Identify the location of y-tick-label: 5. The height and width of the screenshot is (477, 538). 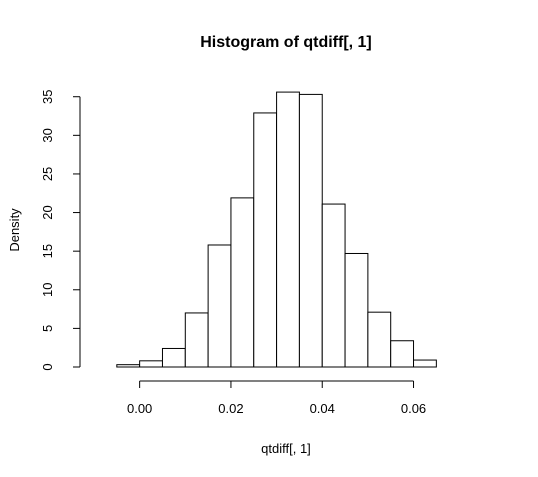
(47, 328).